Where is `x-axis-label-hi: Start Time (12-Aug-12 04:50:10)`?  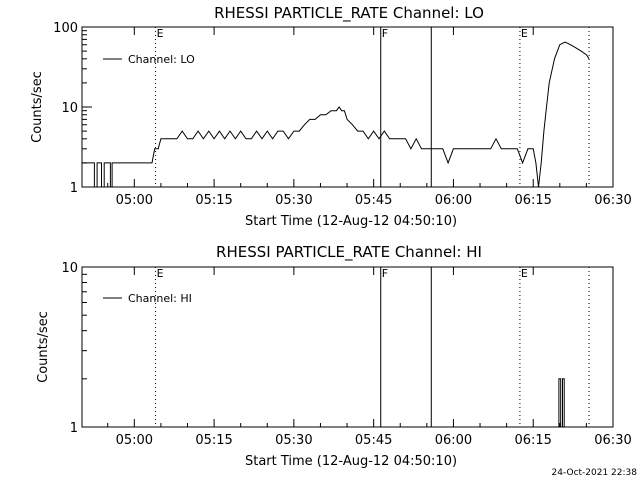 x-axis-label-hi: Start Time (12-Aug-12 04:50:10) is located at coordinates (351, 461).